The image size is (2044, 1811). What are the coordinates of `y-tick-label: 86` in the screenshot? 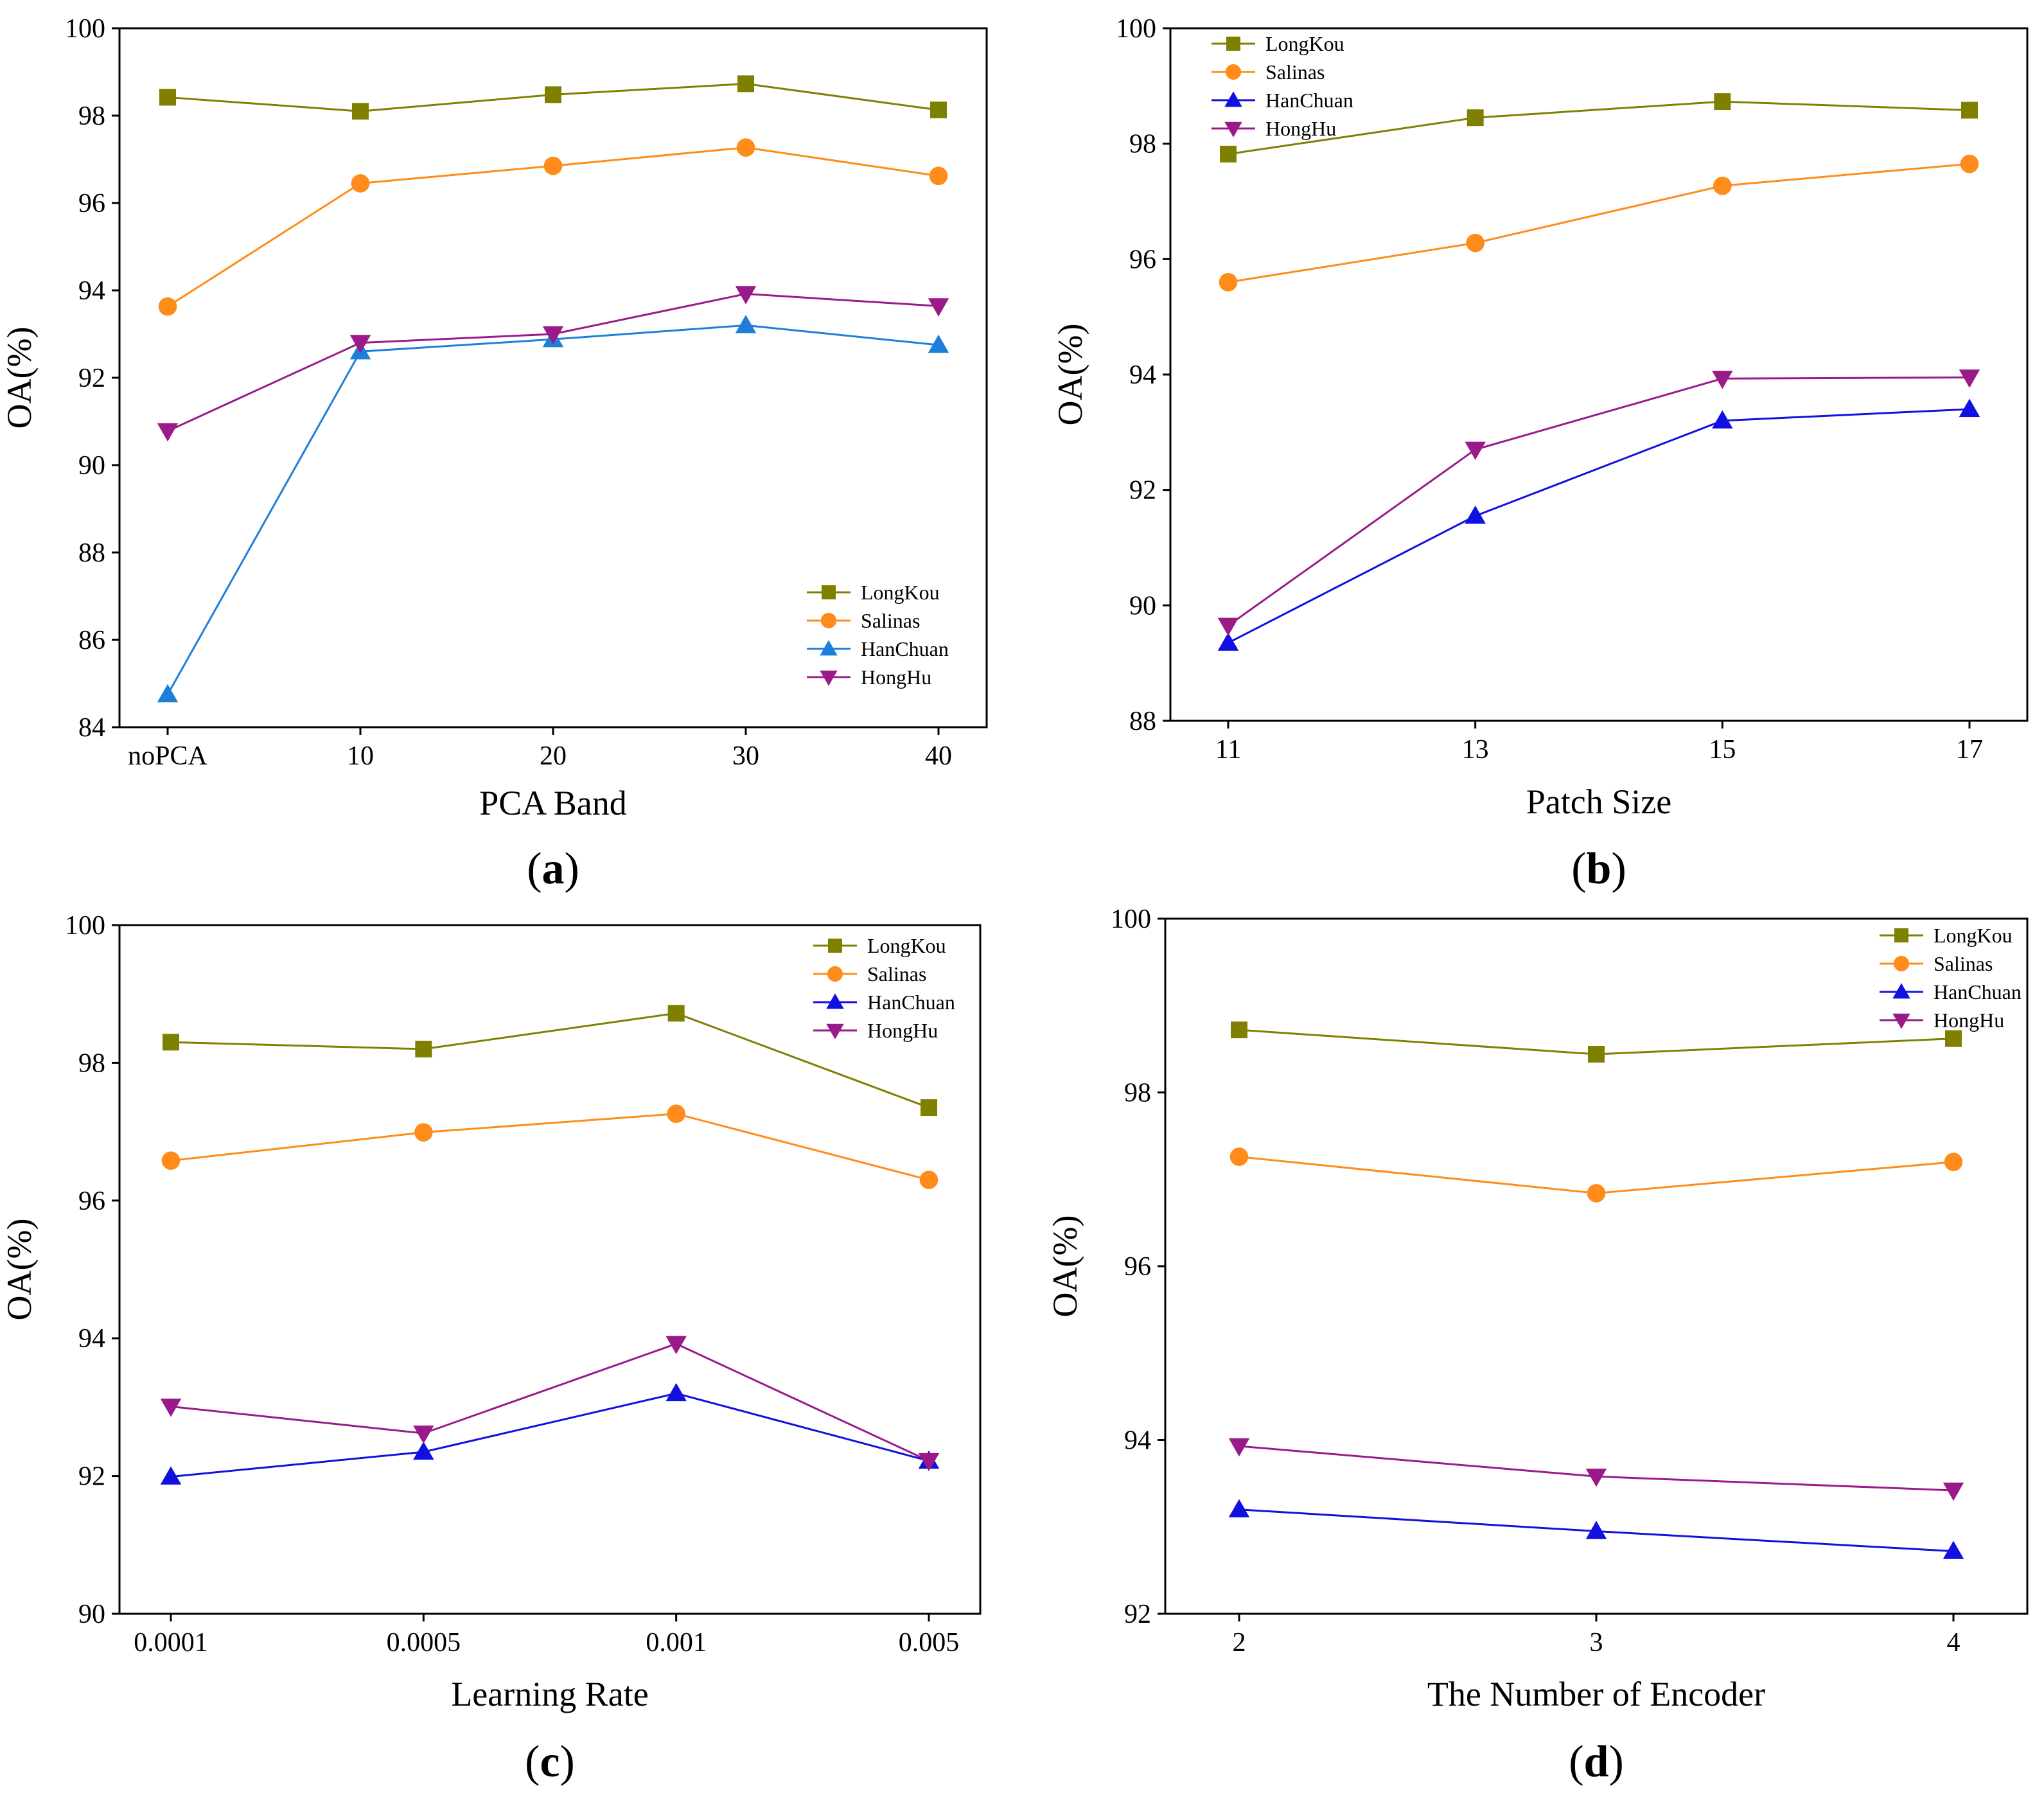 It's located at (91, 640).